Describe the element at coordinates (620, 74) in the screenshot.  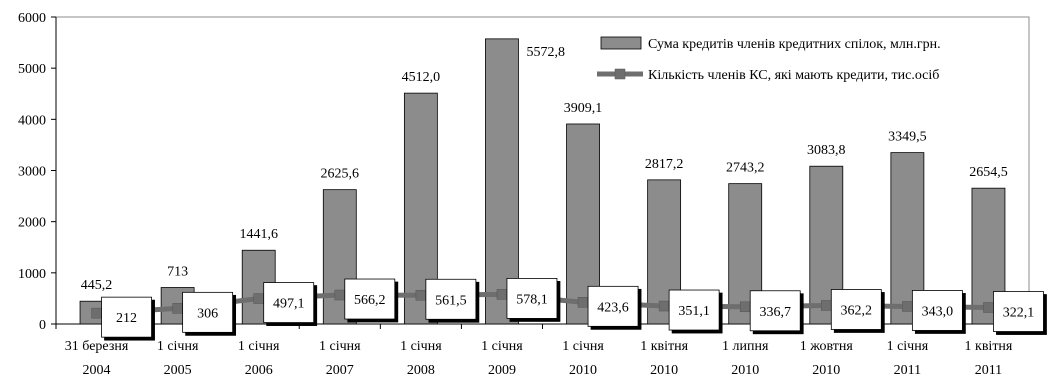
I see `legend-swatch-marker` at that location.